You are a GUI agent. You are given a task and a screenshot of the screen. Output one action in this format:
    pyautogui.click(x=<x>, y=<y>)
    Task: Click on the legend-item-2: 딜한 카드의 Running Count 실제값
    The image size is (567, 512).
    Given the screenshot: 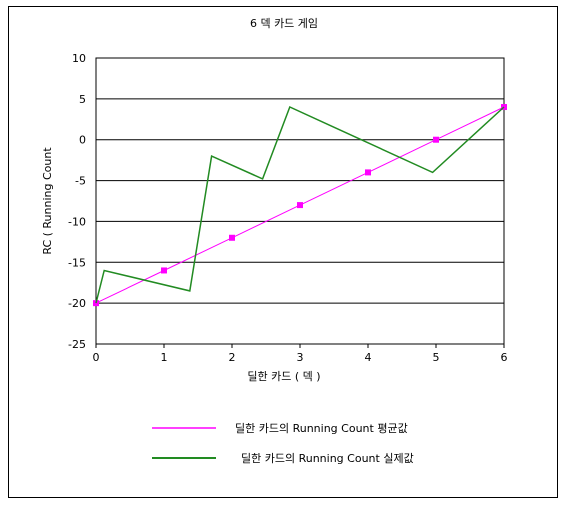 What is the action you would take?
    pyautogui.click(x=283, y=458)
    